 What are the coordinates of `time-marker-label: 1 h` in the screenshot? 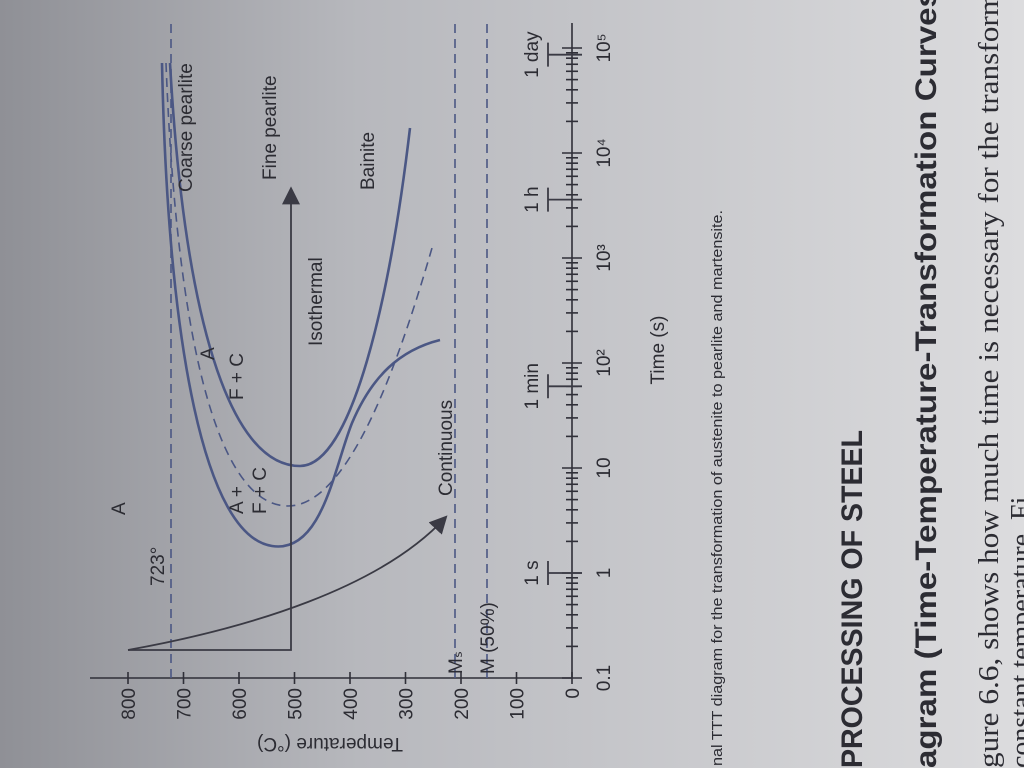 It's located at (532, 199).